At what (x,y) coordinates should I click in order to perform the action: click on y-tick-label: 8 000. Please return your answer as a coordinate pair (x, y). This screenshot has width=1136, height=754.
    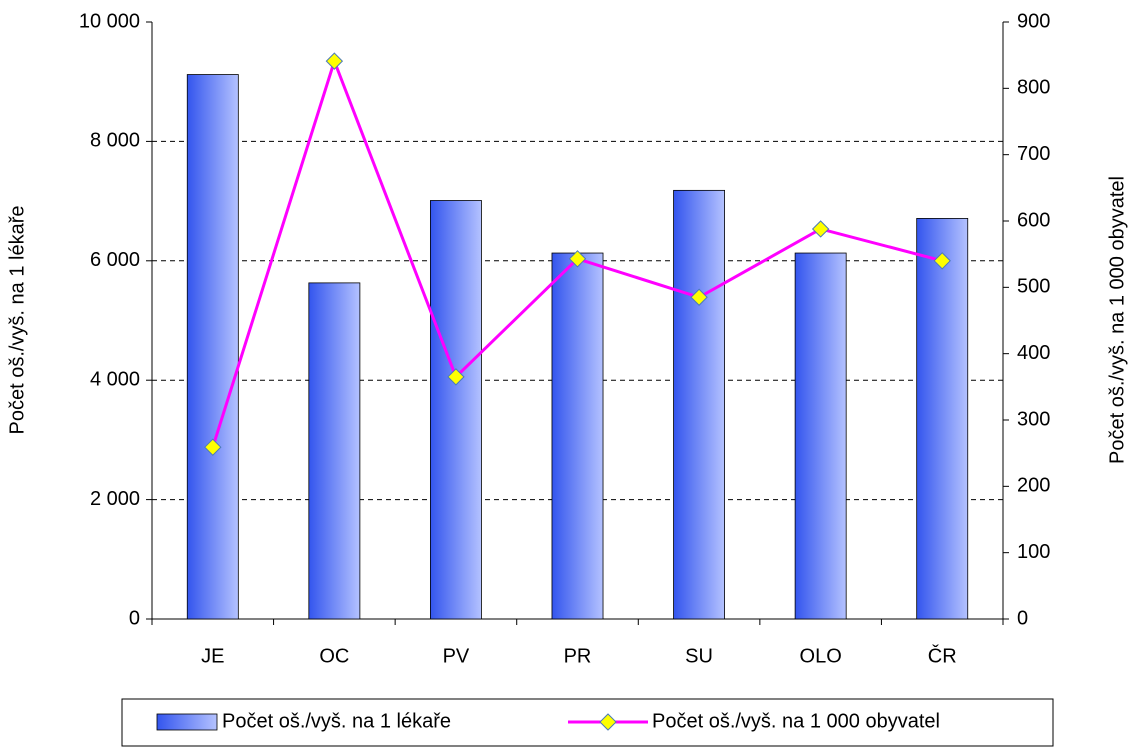
    Looking at the image, I should click on (115, 141).